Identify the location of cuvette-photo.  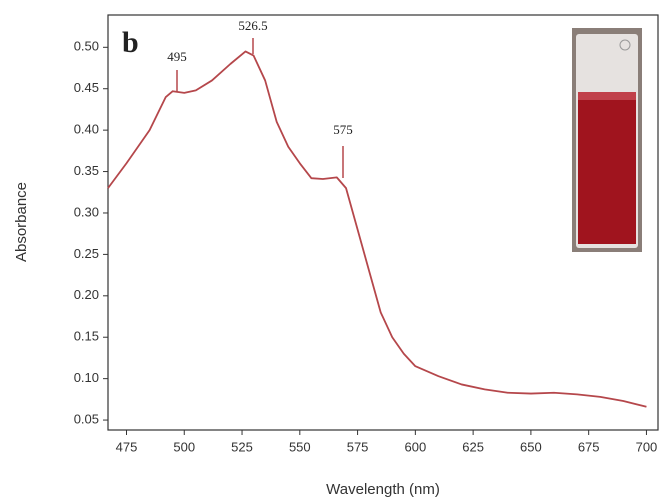
(607, 140).